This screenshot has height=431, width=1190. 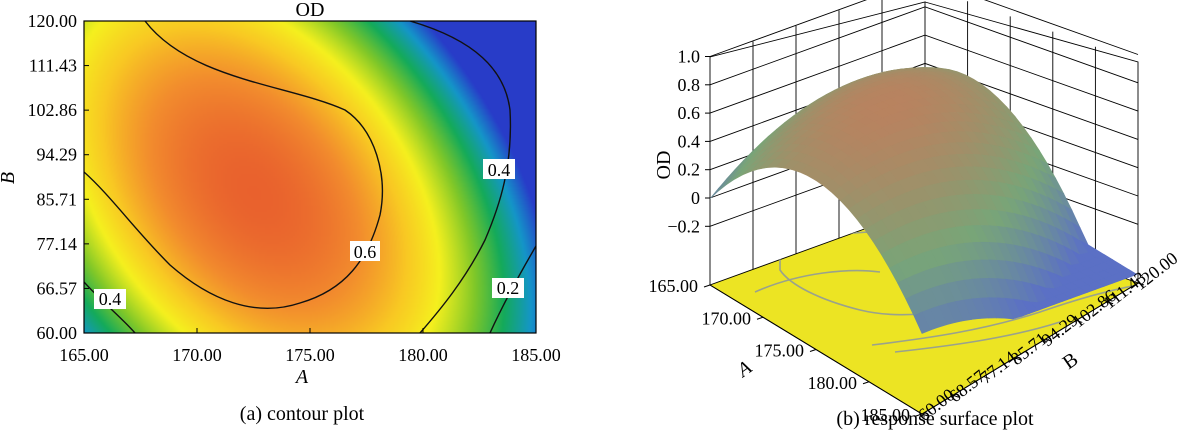 I want to click on z-ticks: 1.0 0.8 0.6 0.4 0.2 0 −0.2, so click(x=688, y=141).